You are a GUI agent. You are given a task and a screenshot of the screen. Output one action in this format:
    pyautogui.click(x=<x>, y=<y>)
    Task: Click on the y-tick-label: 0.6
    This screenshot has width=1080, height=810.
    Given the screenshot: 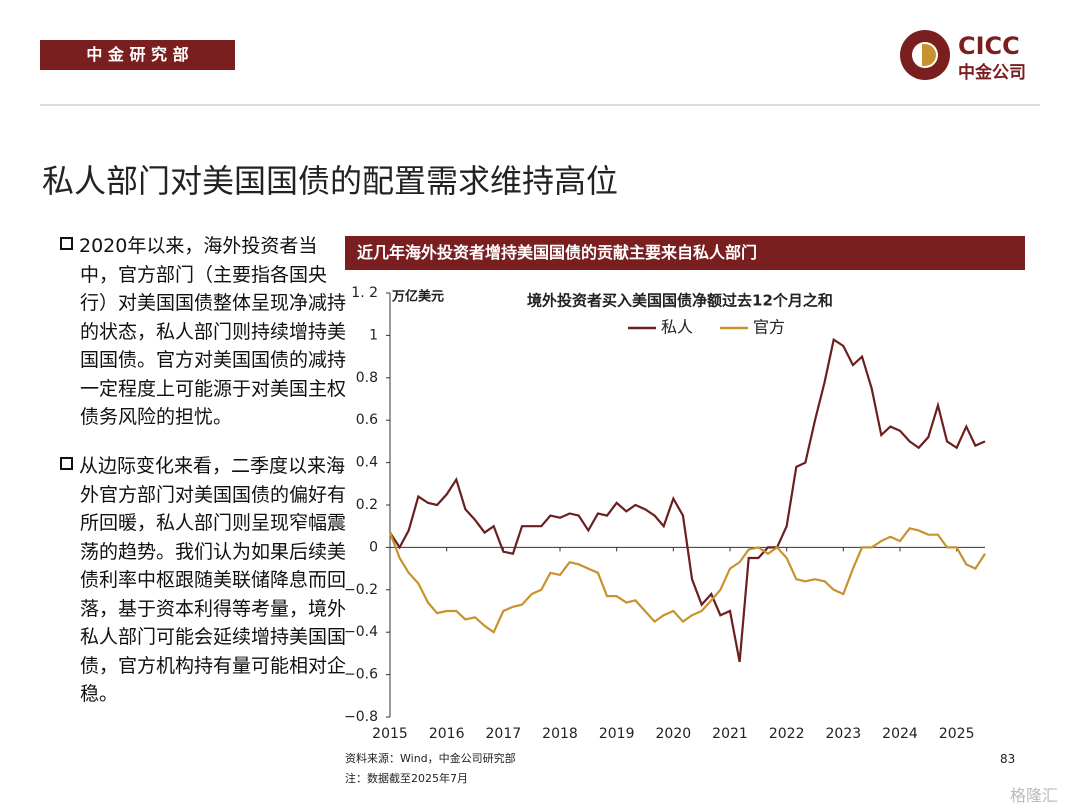 What is the action you would take?
    pyautogui.click(x=367, y=420)
    